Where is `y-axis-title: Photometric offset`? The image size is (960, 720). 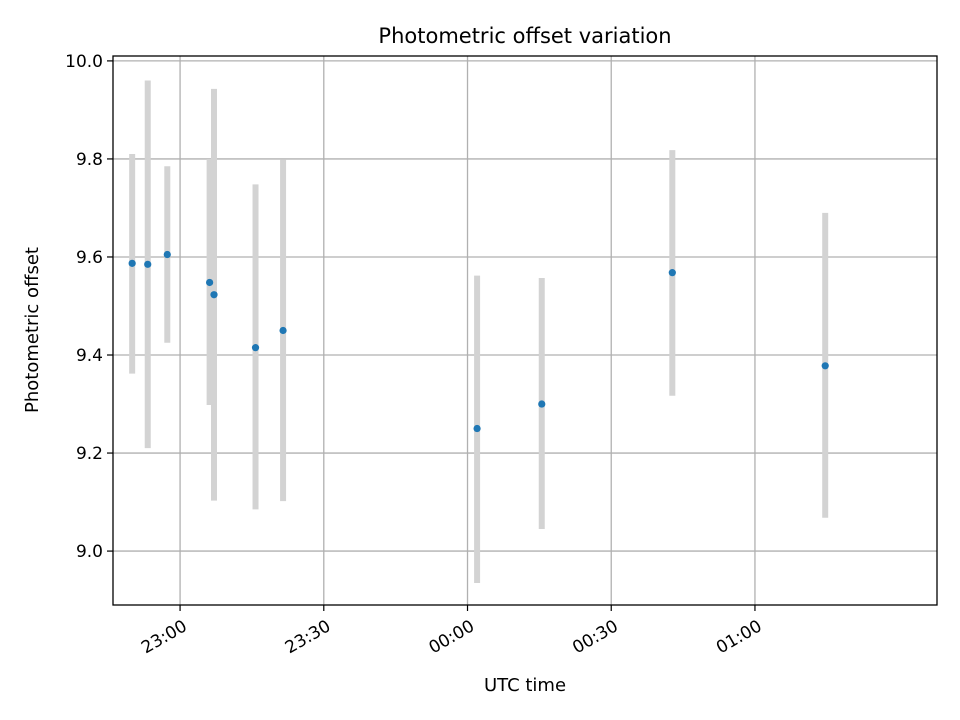
y-axis-title: Photometric offset is located at coordinates (32, 330).